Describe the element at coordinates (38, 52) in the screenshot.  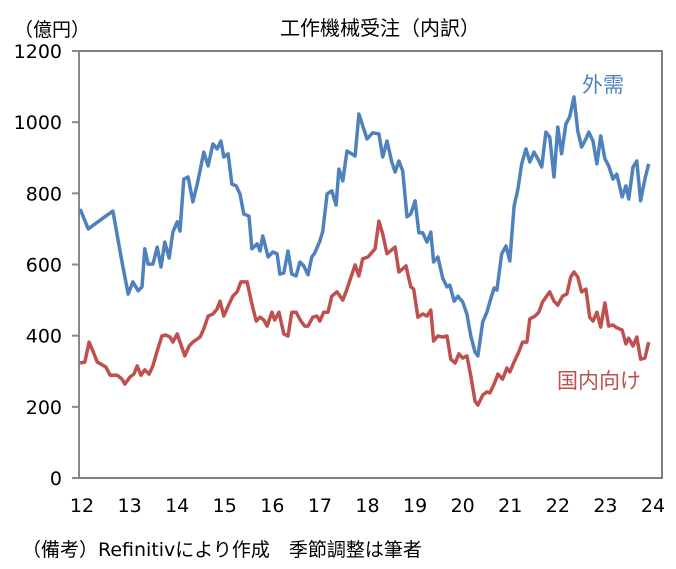
I see `y-tick-label: 1200` at that location.